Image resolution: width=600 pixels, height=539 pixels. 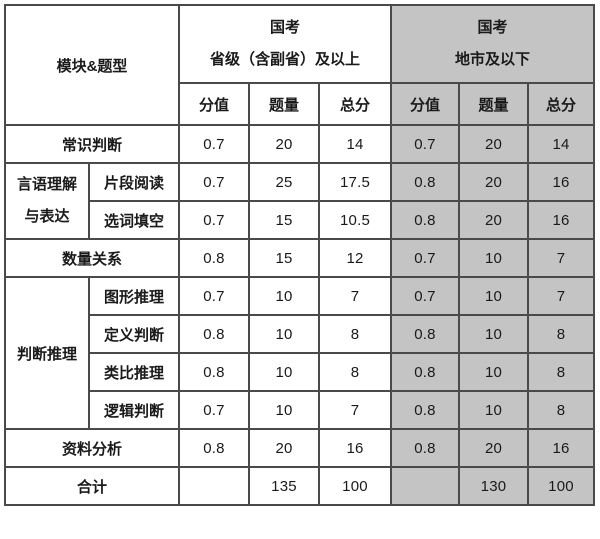 I want to click on table-row: 选词填空 0.7 15 10.5 0.8 20 16, so click(x=300, y=220).